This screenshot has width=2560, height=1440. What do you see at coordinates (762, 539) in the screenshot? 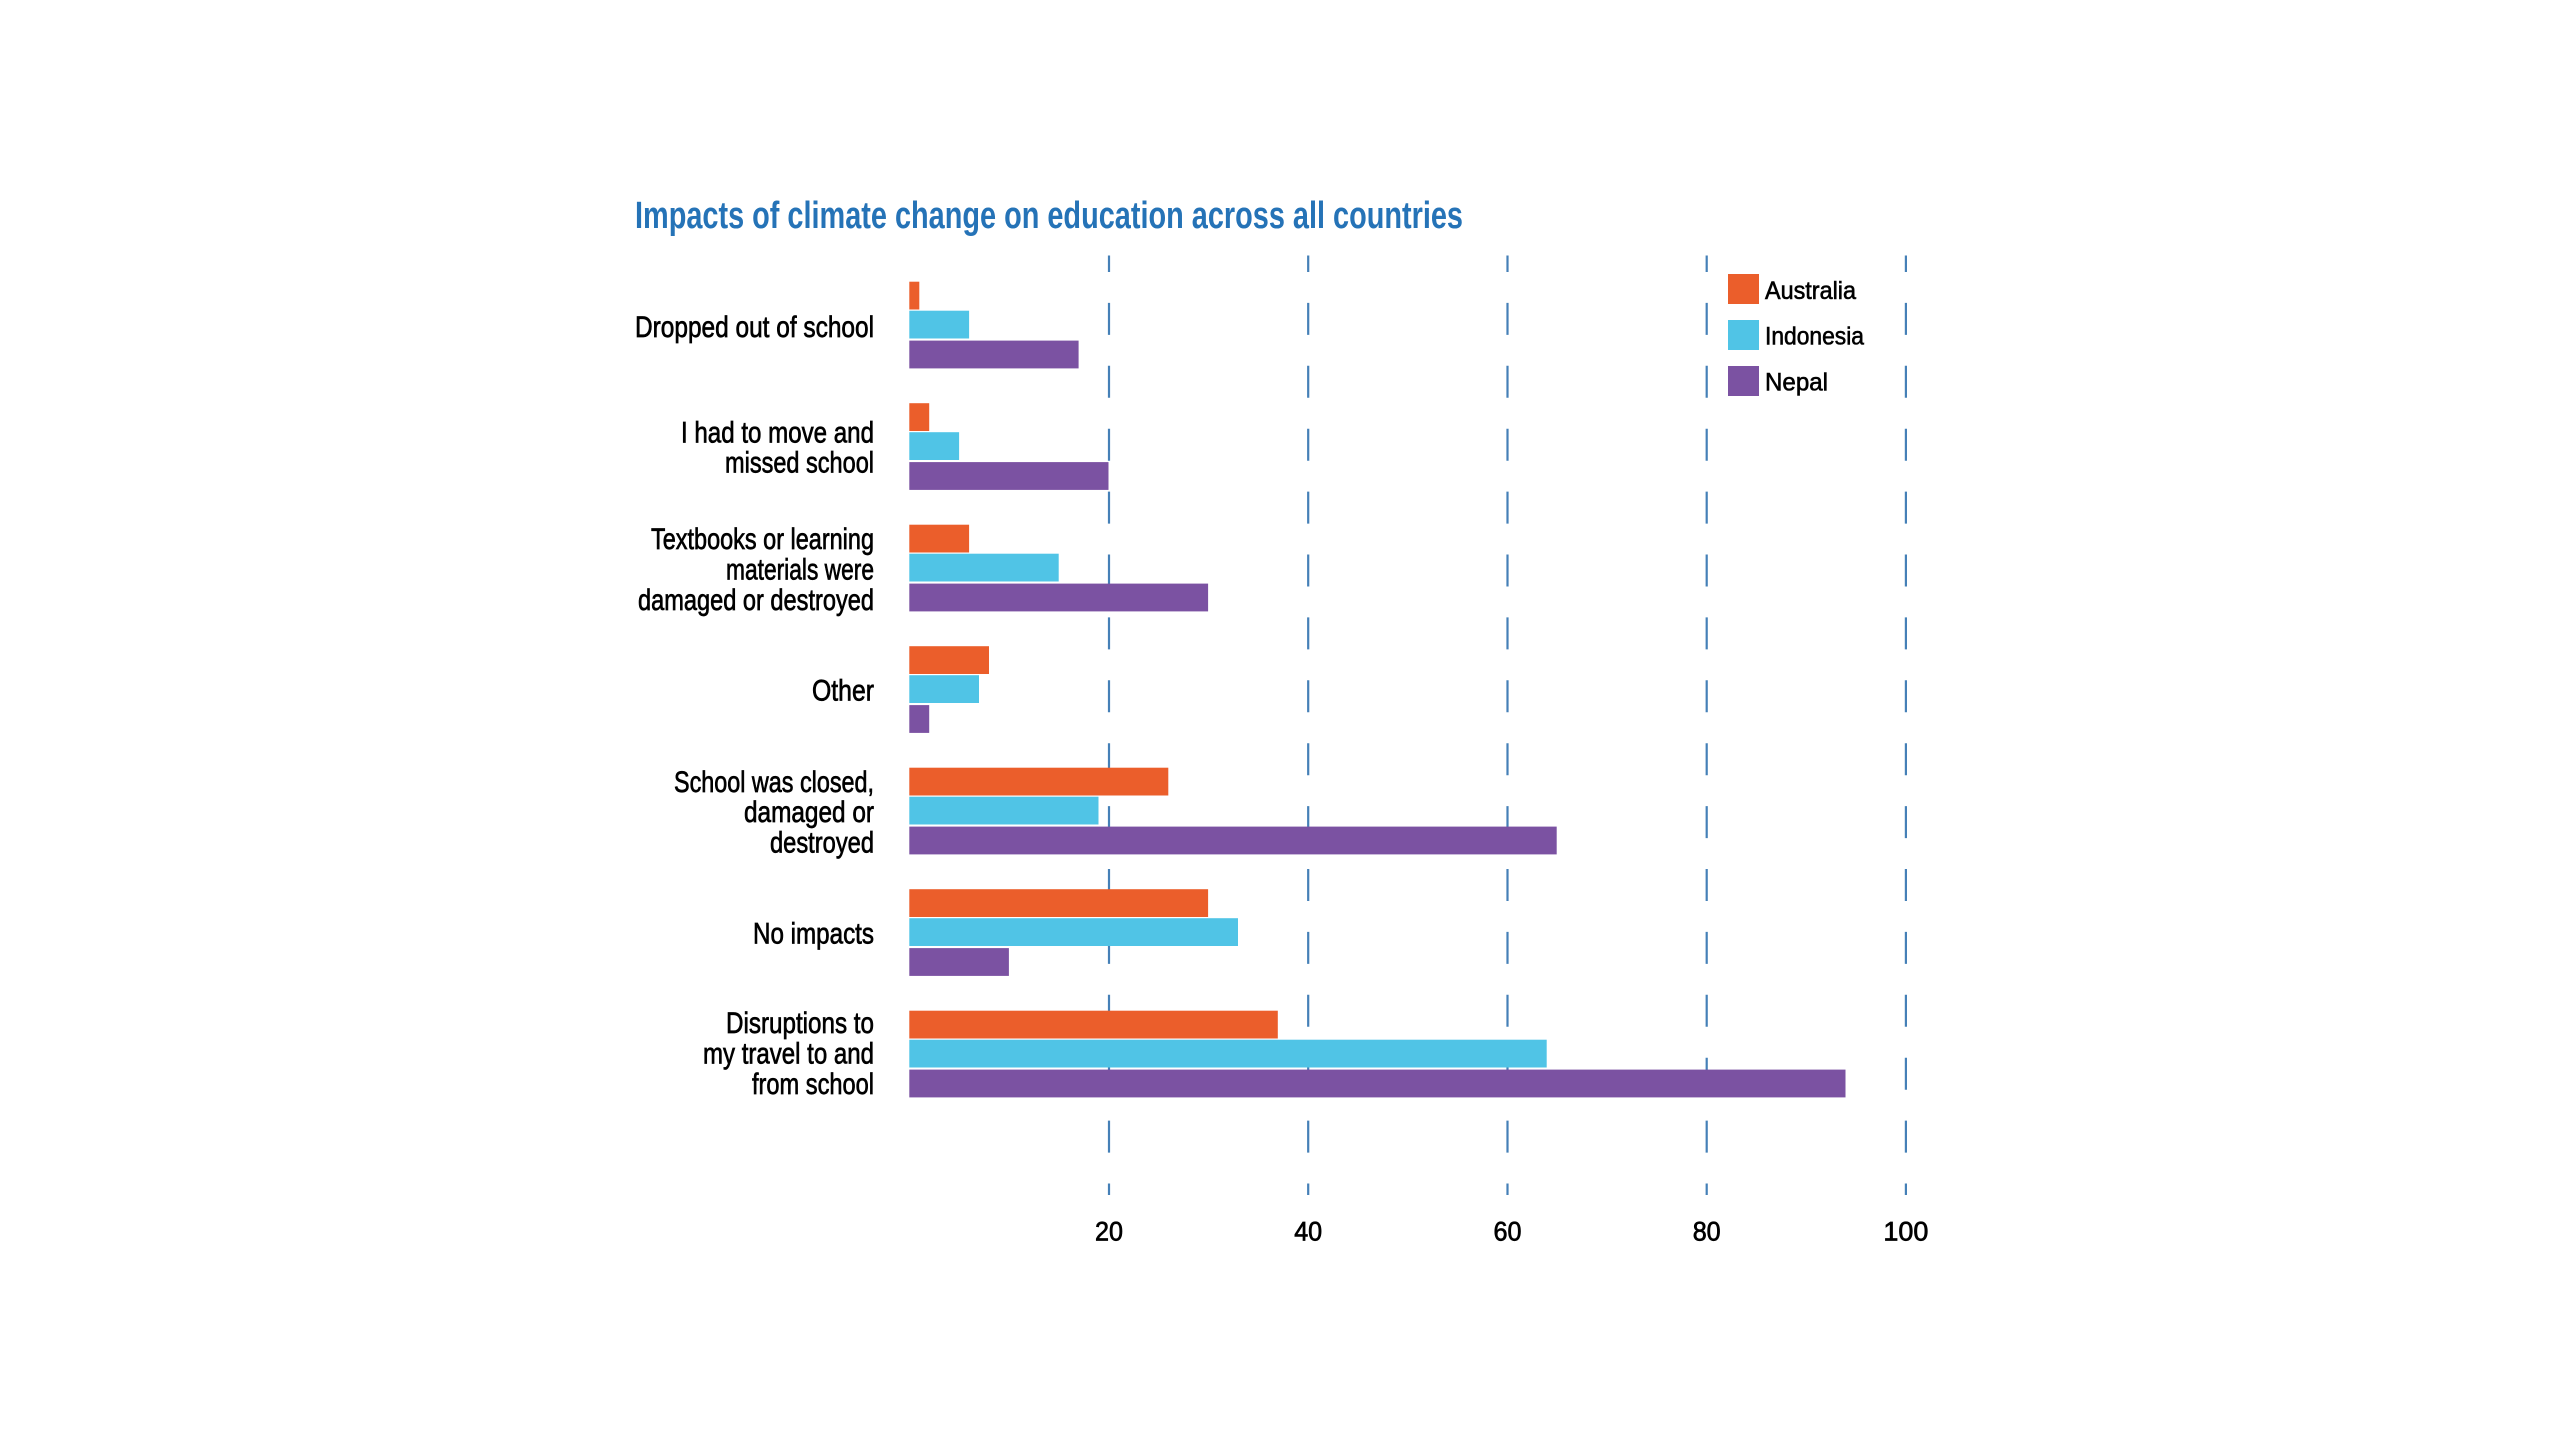
I see `svg-text: Textbooks or learning` at bounding box center [762, 539].